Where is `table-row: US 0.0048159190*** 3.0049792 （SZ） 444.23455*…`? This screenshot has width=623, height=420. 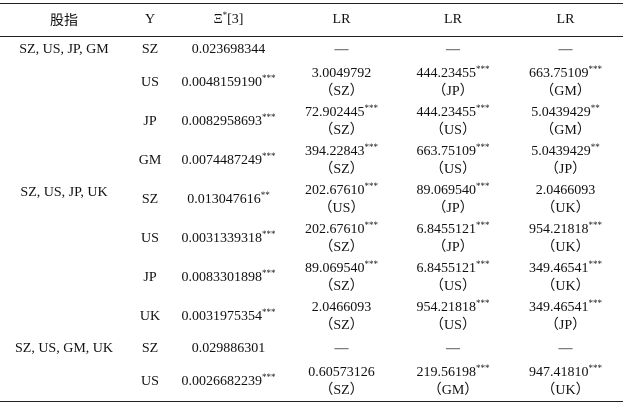
table-row: US 0.0048159190*** 3.0049792 （SZ） 444.23455*… is located at coordinates (311, 82).